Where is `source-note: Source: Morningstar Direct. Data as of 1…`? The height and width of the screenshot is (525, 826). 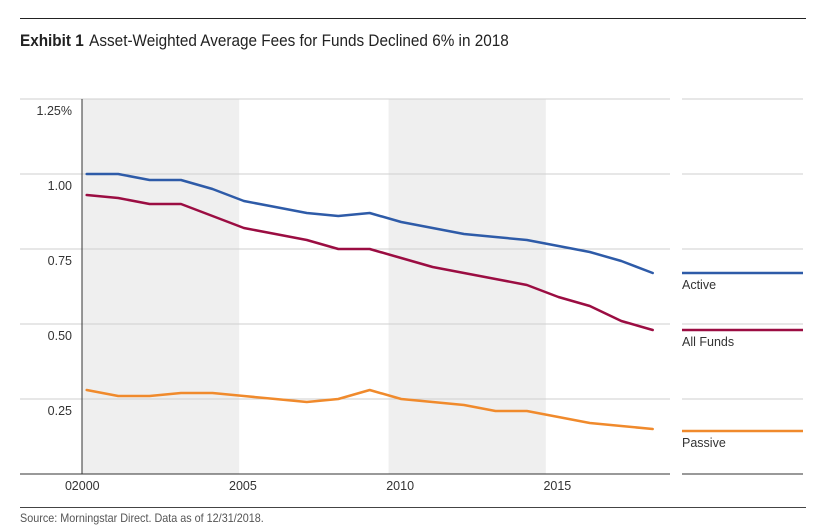
source-note: Source: Morningstar Direct. Data as of 1… is located at coordinates (142, 518).